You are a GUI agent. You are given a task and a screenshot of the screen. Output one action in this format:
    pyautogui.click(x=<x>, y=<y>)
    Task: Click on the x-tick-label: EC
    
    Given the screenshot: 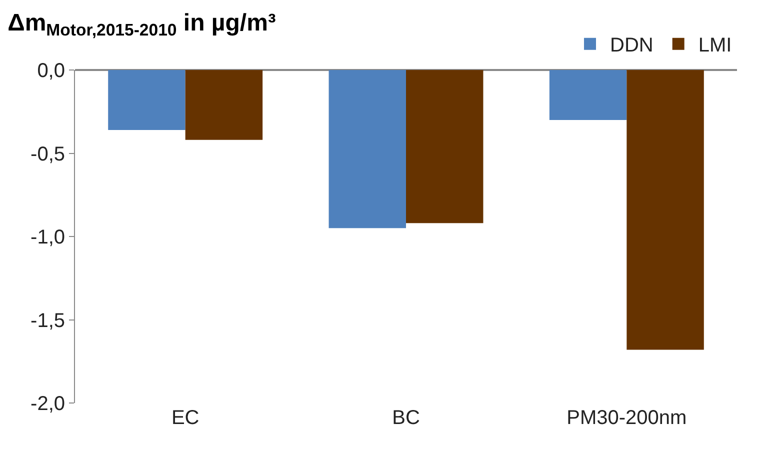 What is the action you would take?
    pyautogui.click(x=185, y=418)
    